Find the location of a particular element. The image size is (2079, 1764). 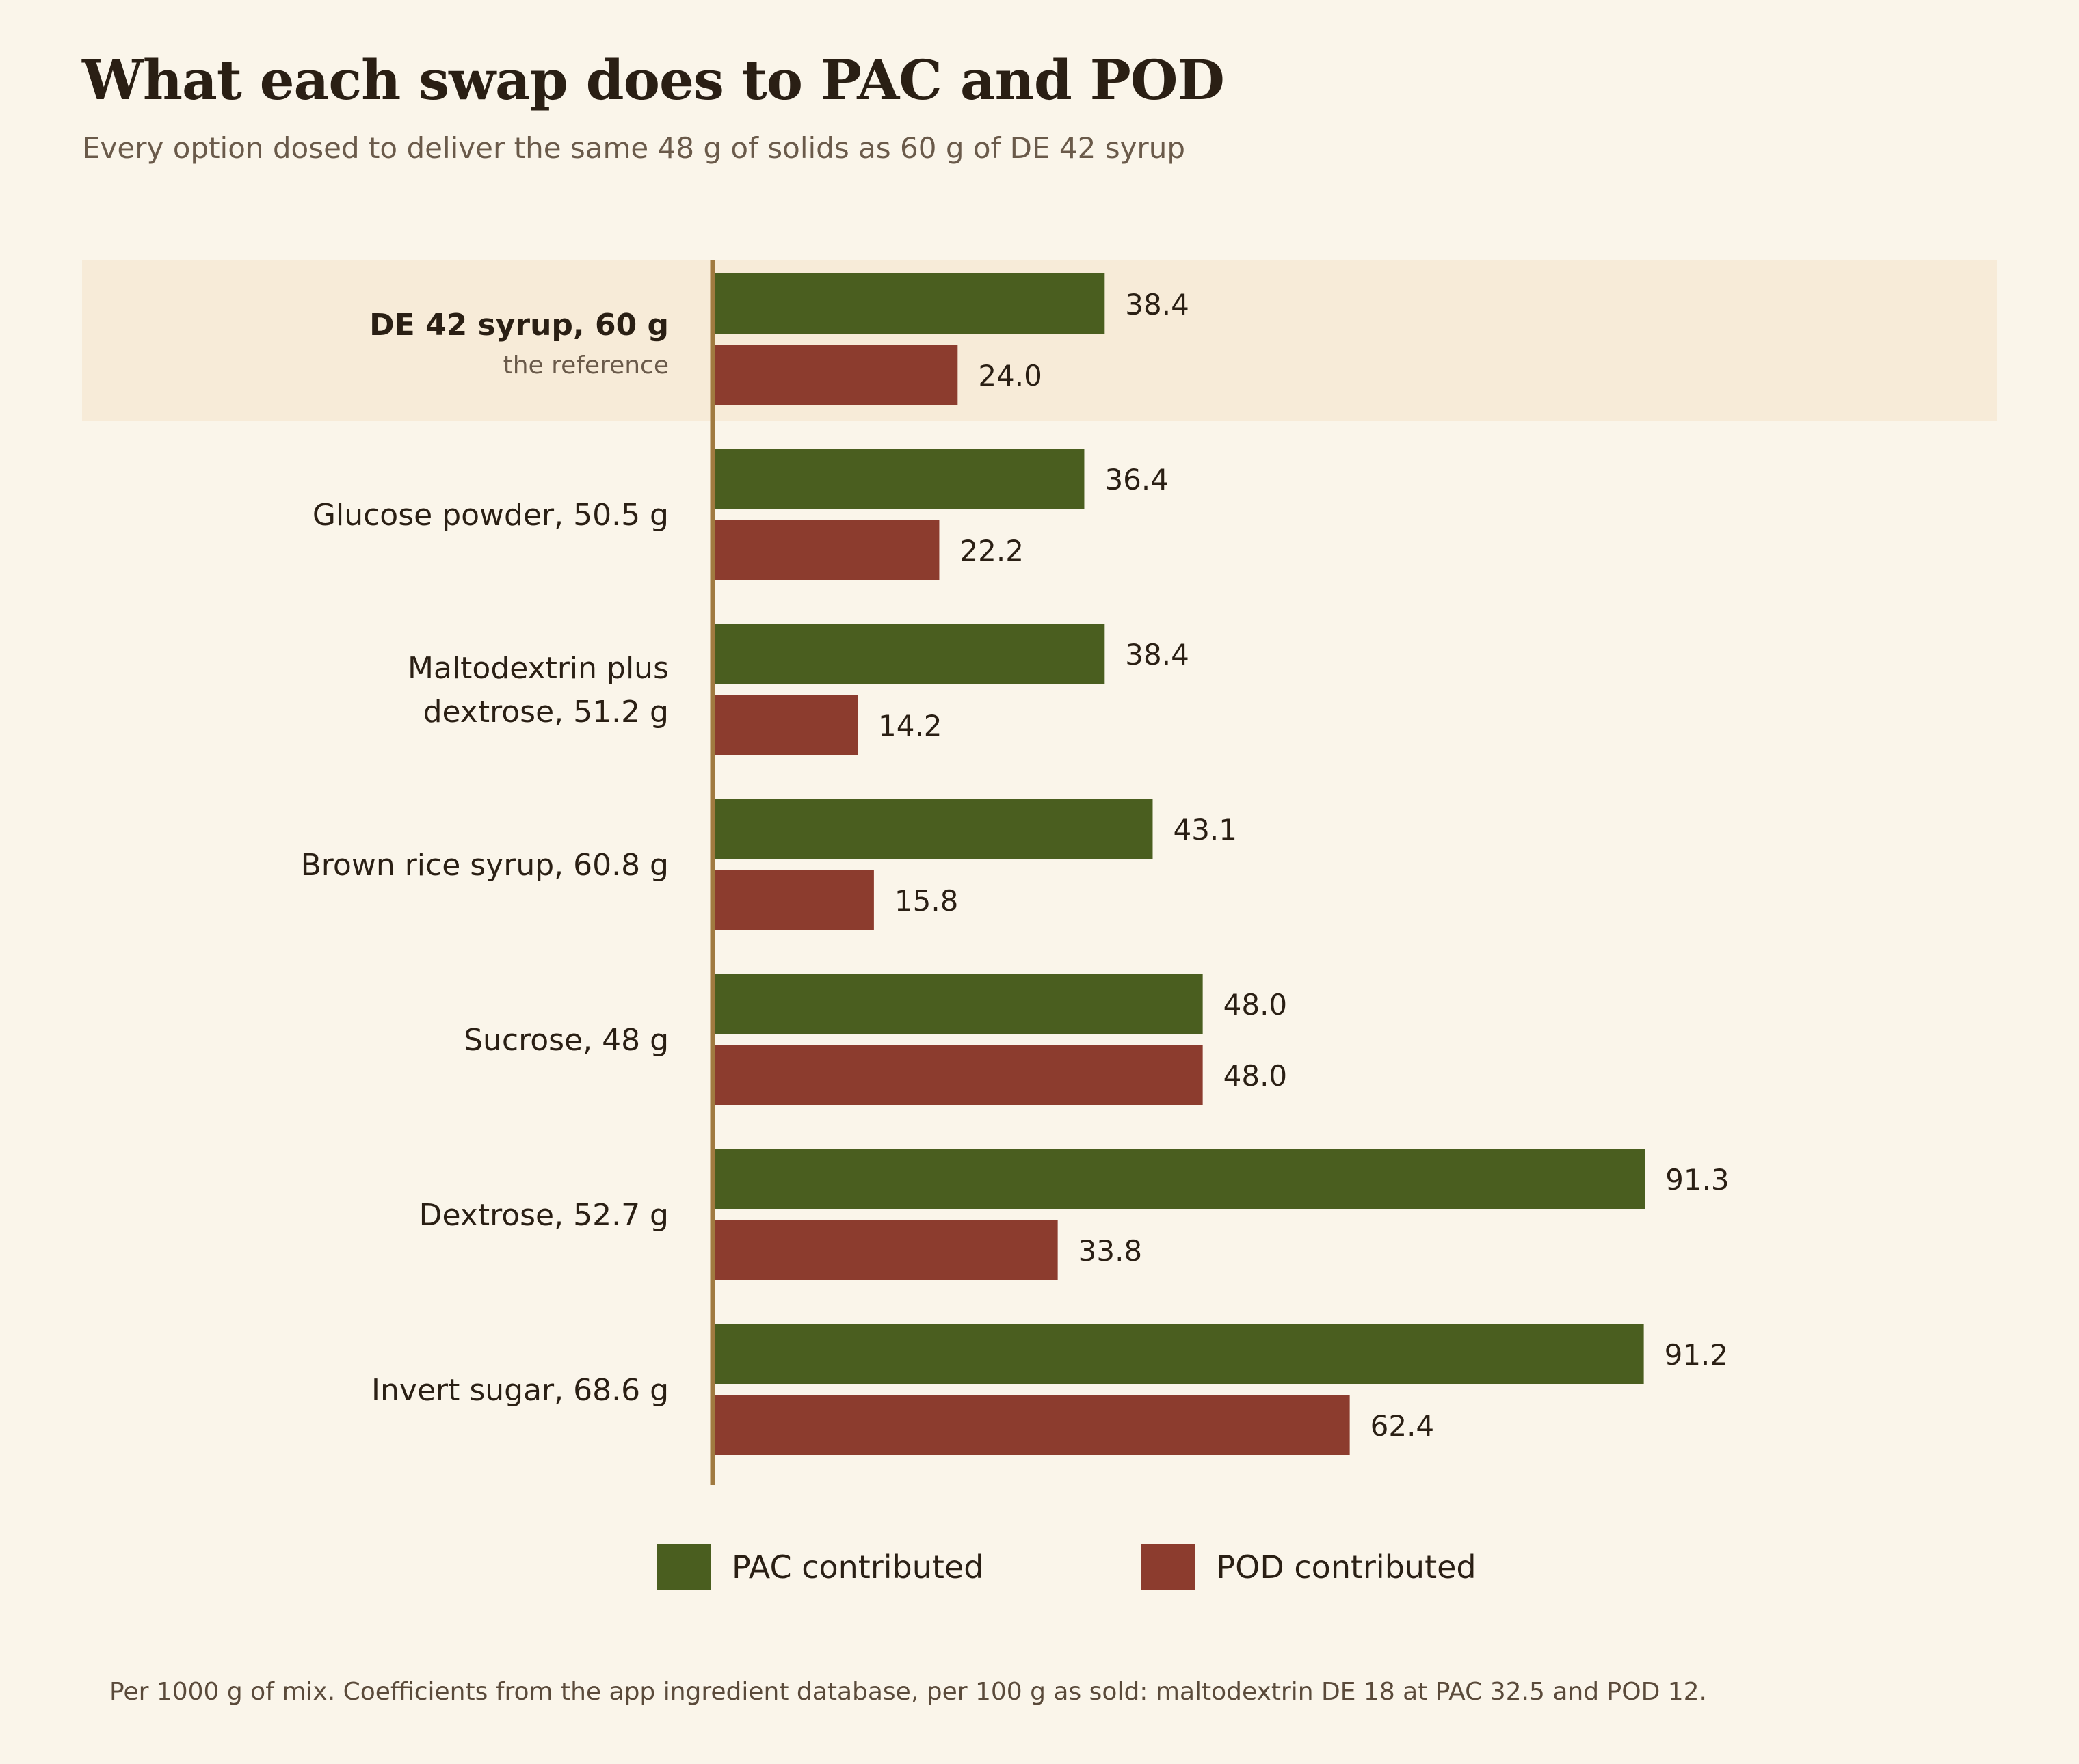

value-label-pod-2: 14.2 is located at coordinates (910, 726).